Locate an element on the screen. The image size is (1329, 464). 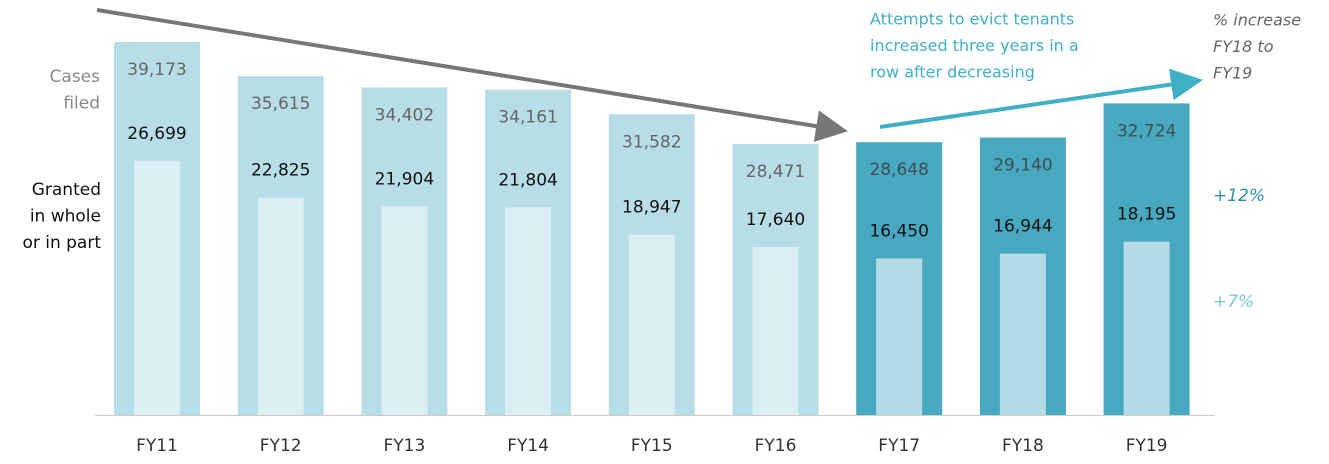
x-tick-label: FY16 is located at coordinates (776, 446).